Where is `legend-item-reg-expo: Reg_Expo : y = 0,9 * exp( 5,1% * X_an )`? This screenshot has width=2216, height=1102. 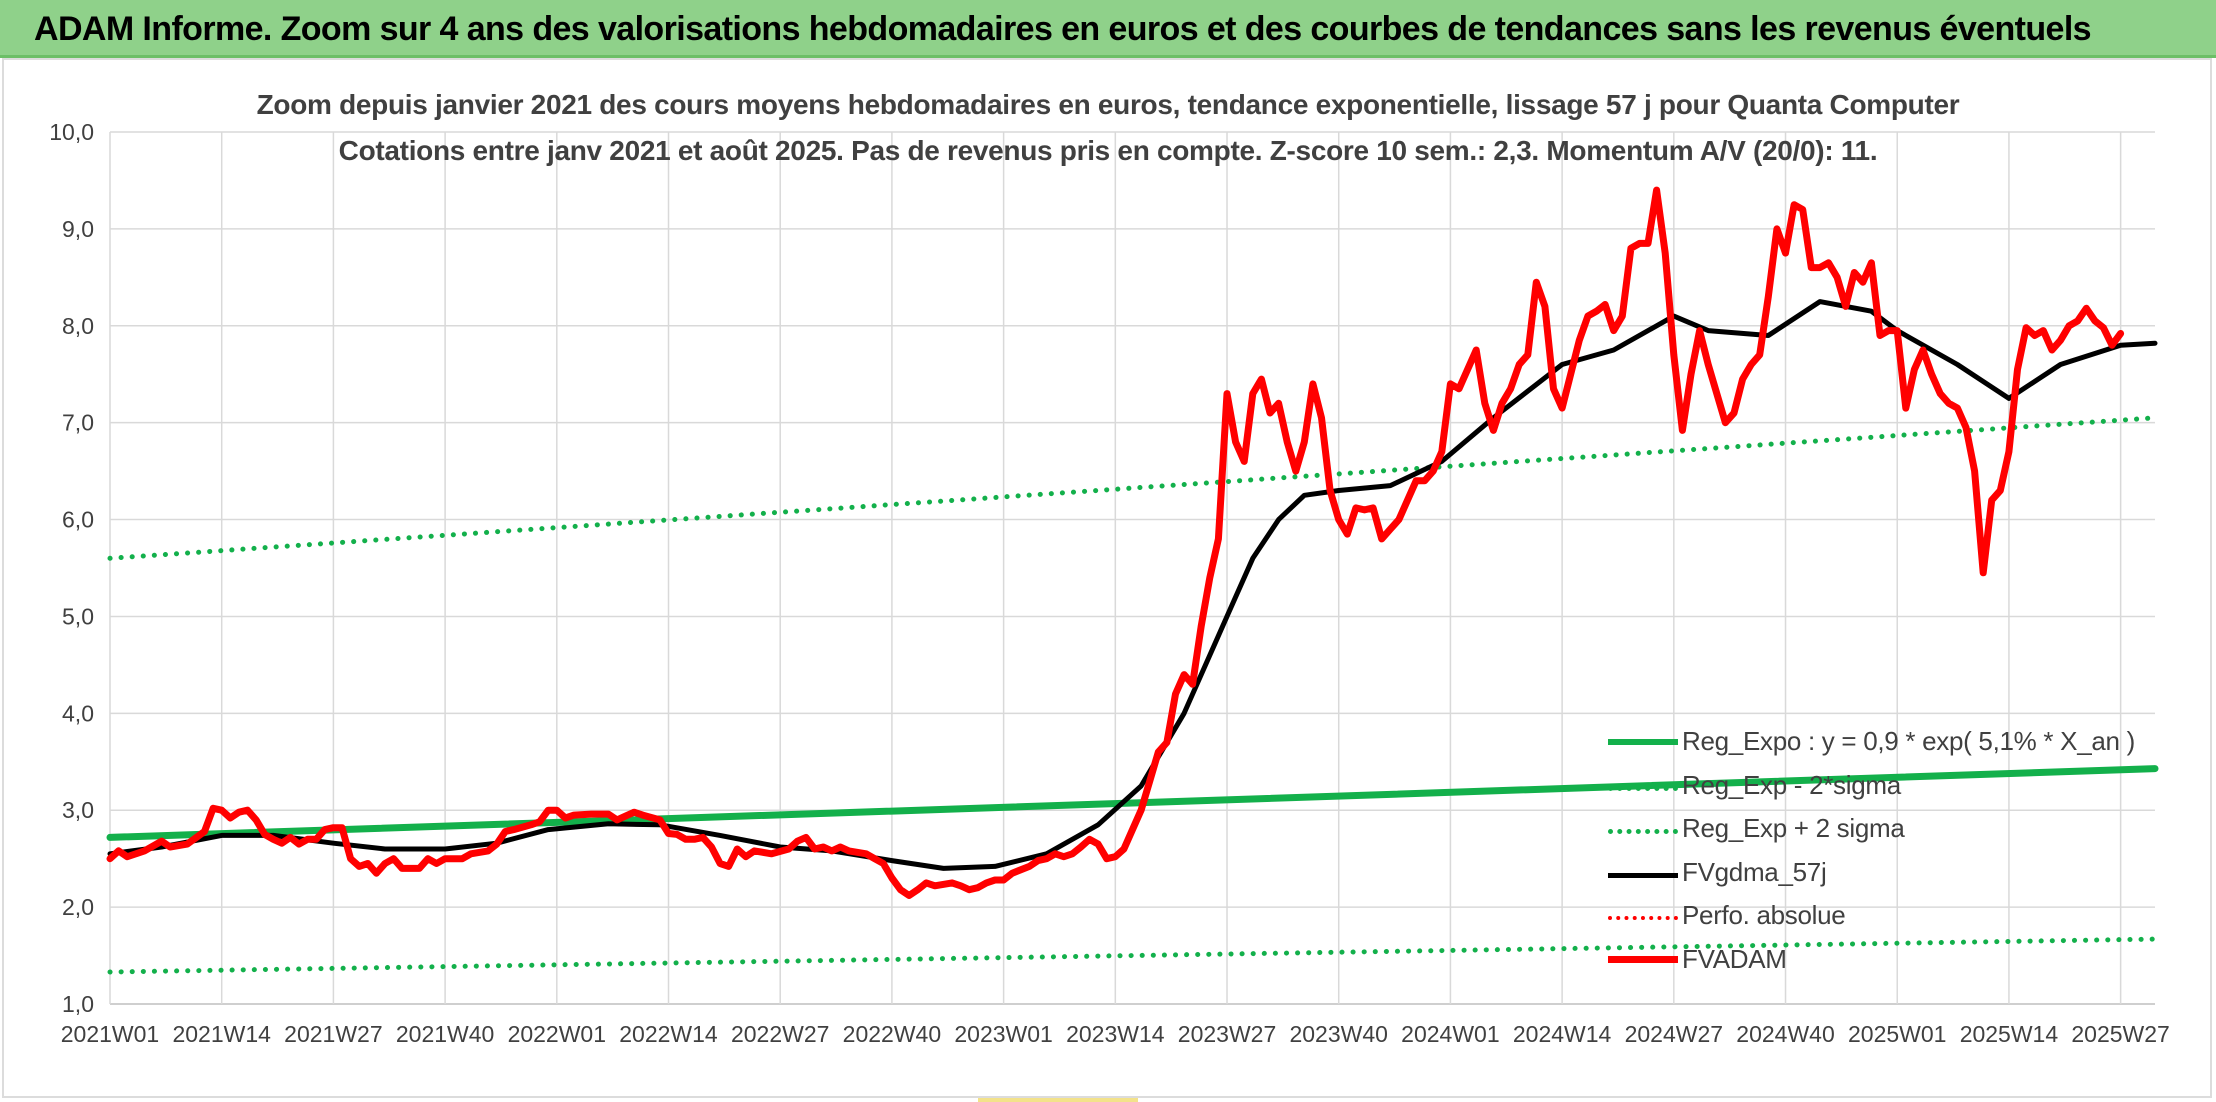 legend-item-reg-expo: Reg_Expo : y = 0,9 * exp( 5,1% * X_an ) is located at coordinates (1871, 744).